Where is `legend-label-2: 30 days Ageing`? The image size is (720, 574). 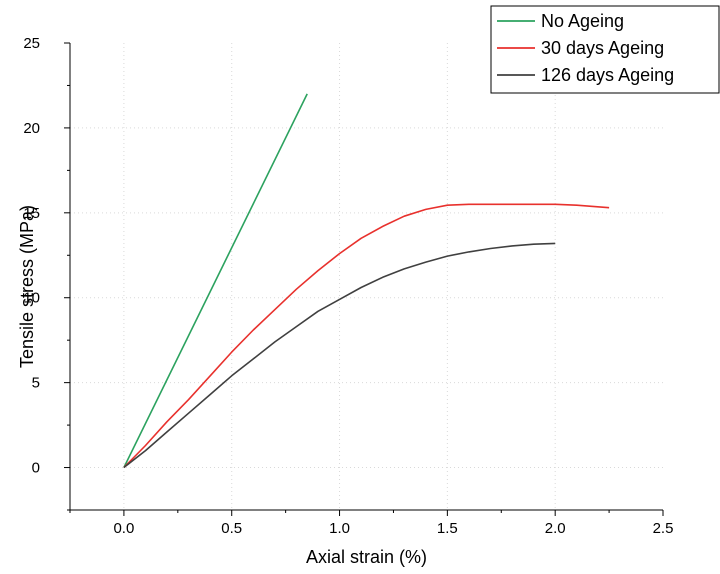
legend-label-2: 30 days Ageing is located at coordinates (602, 48).